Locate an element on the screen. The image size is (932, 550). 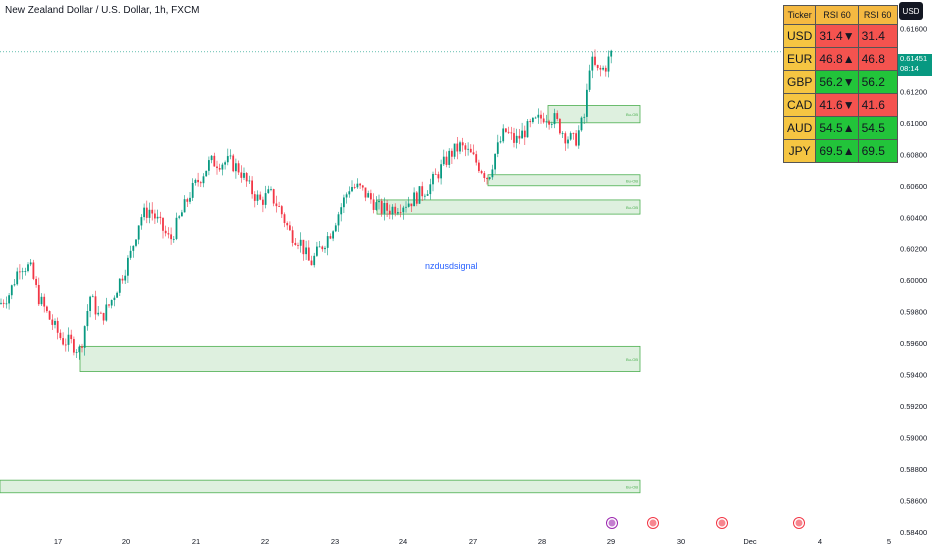
x-tick-label: 21 is located at coordinates (196, 541).